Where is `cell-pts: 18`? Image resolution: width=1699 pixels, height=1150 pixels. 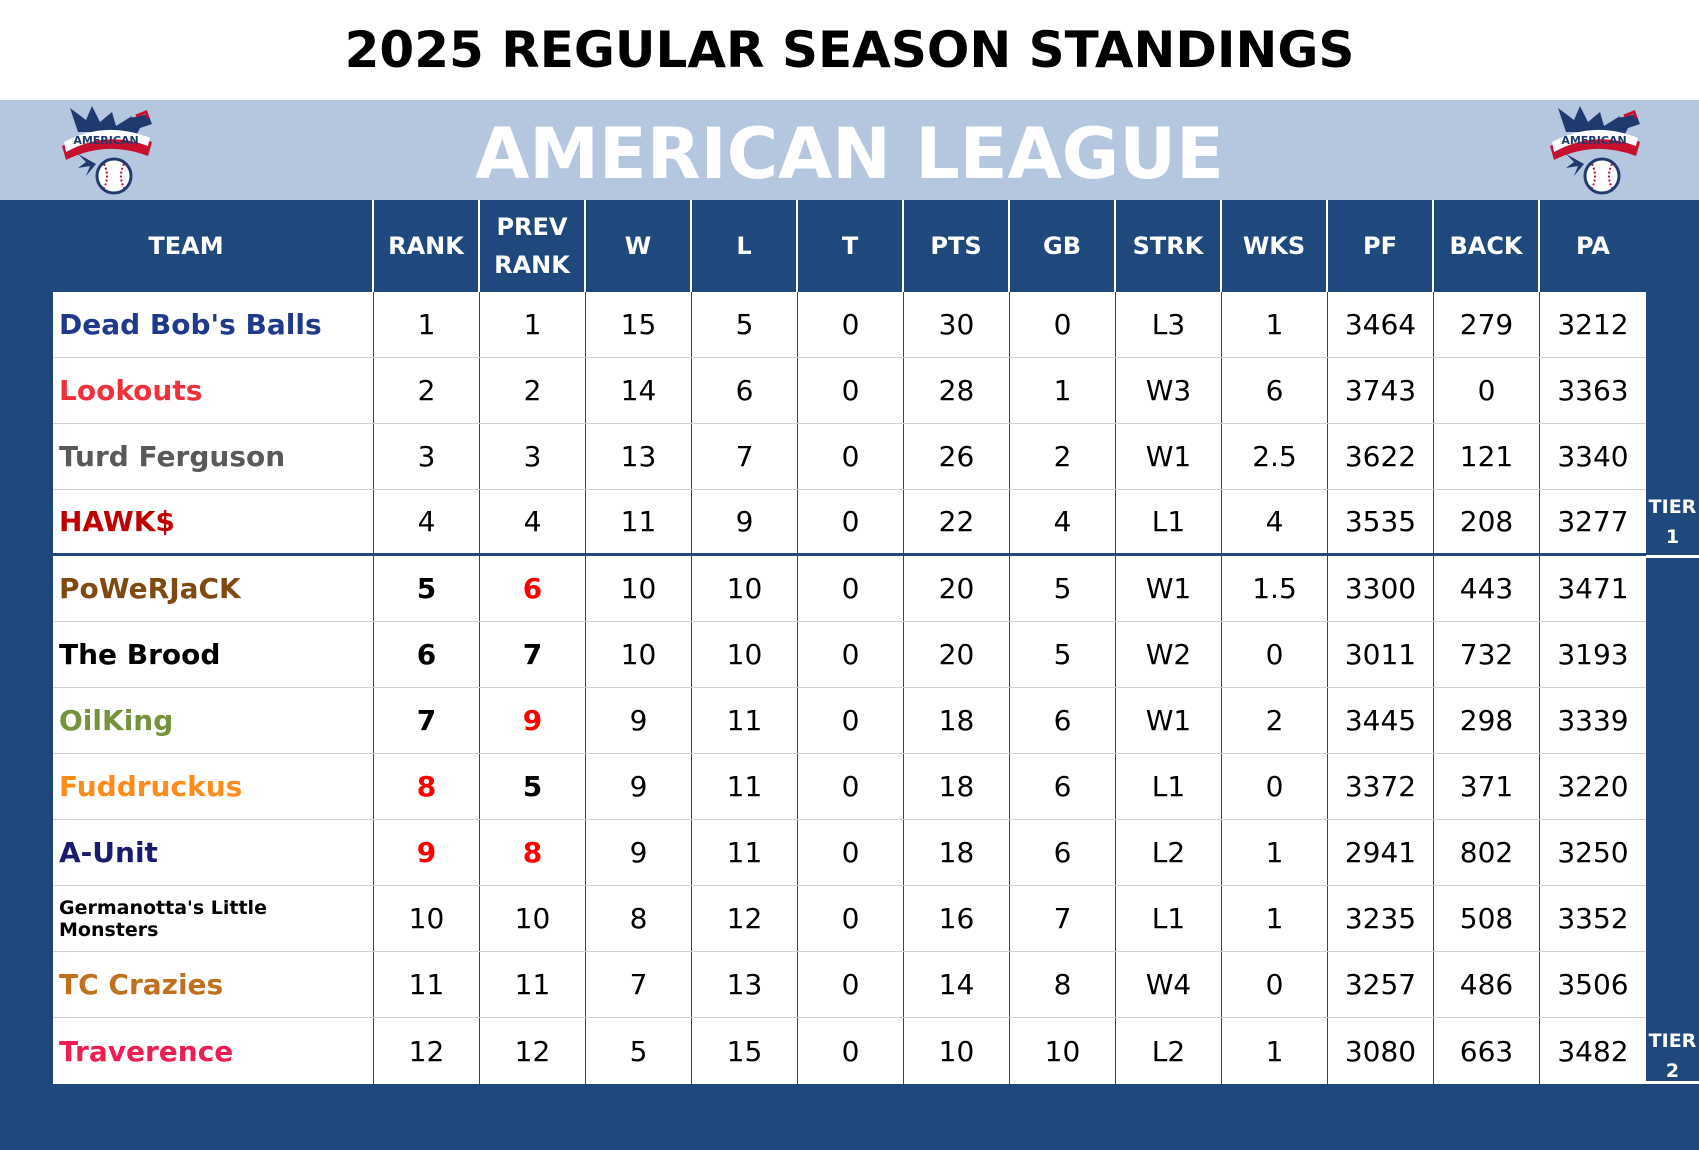
cell-pts: 18 is located at coordinates (957, 786).